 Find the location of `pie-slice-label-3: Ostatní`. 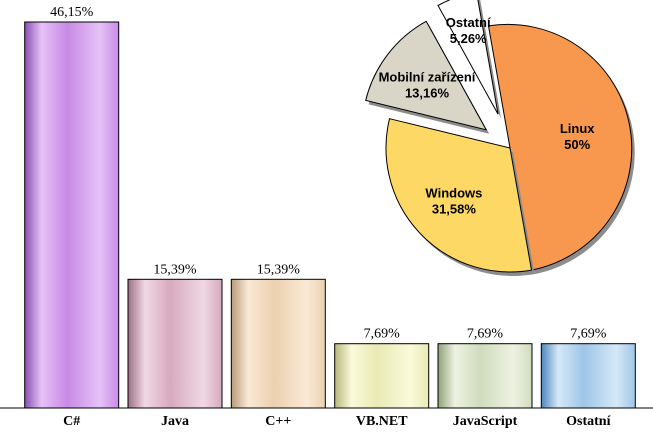

pie-slice-label-3: Ostatní is located at coordinates (468, 22).